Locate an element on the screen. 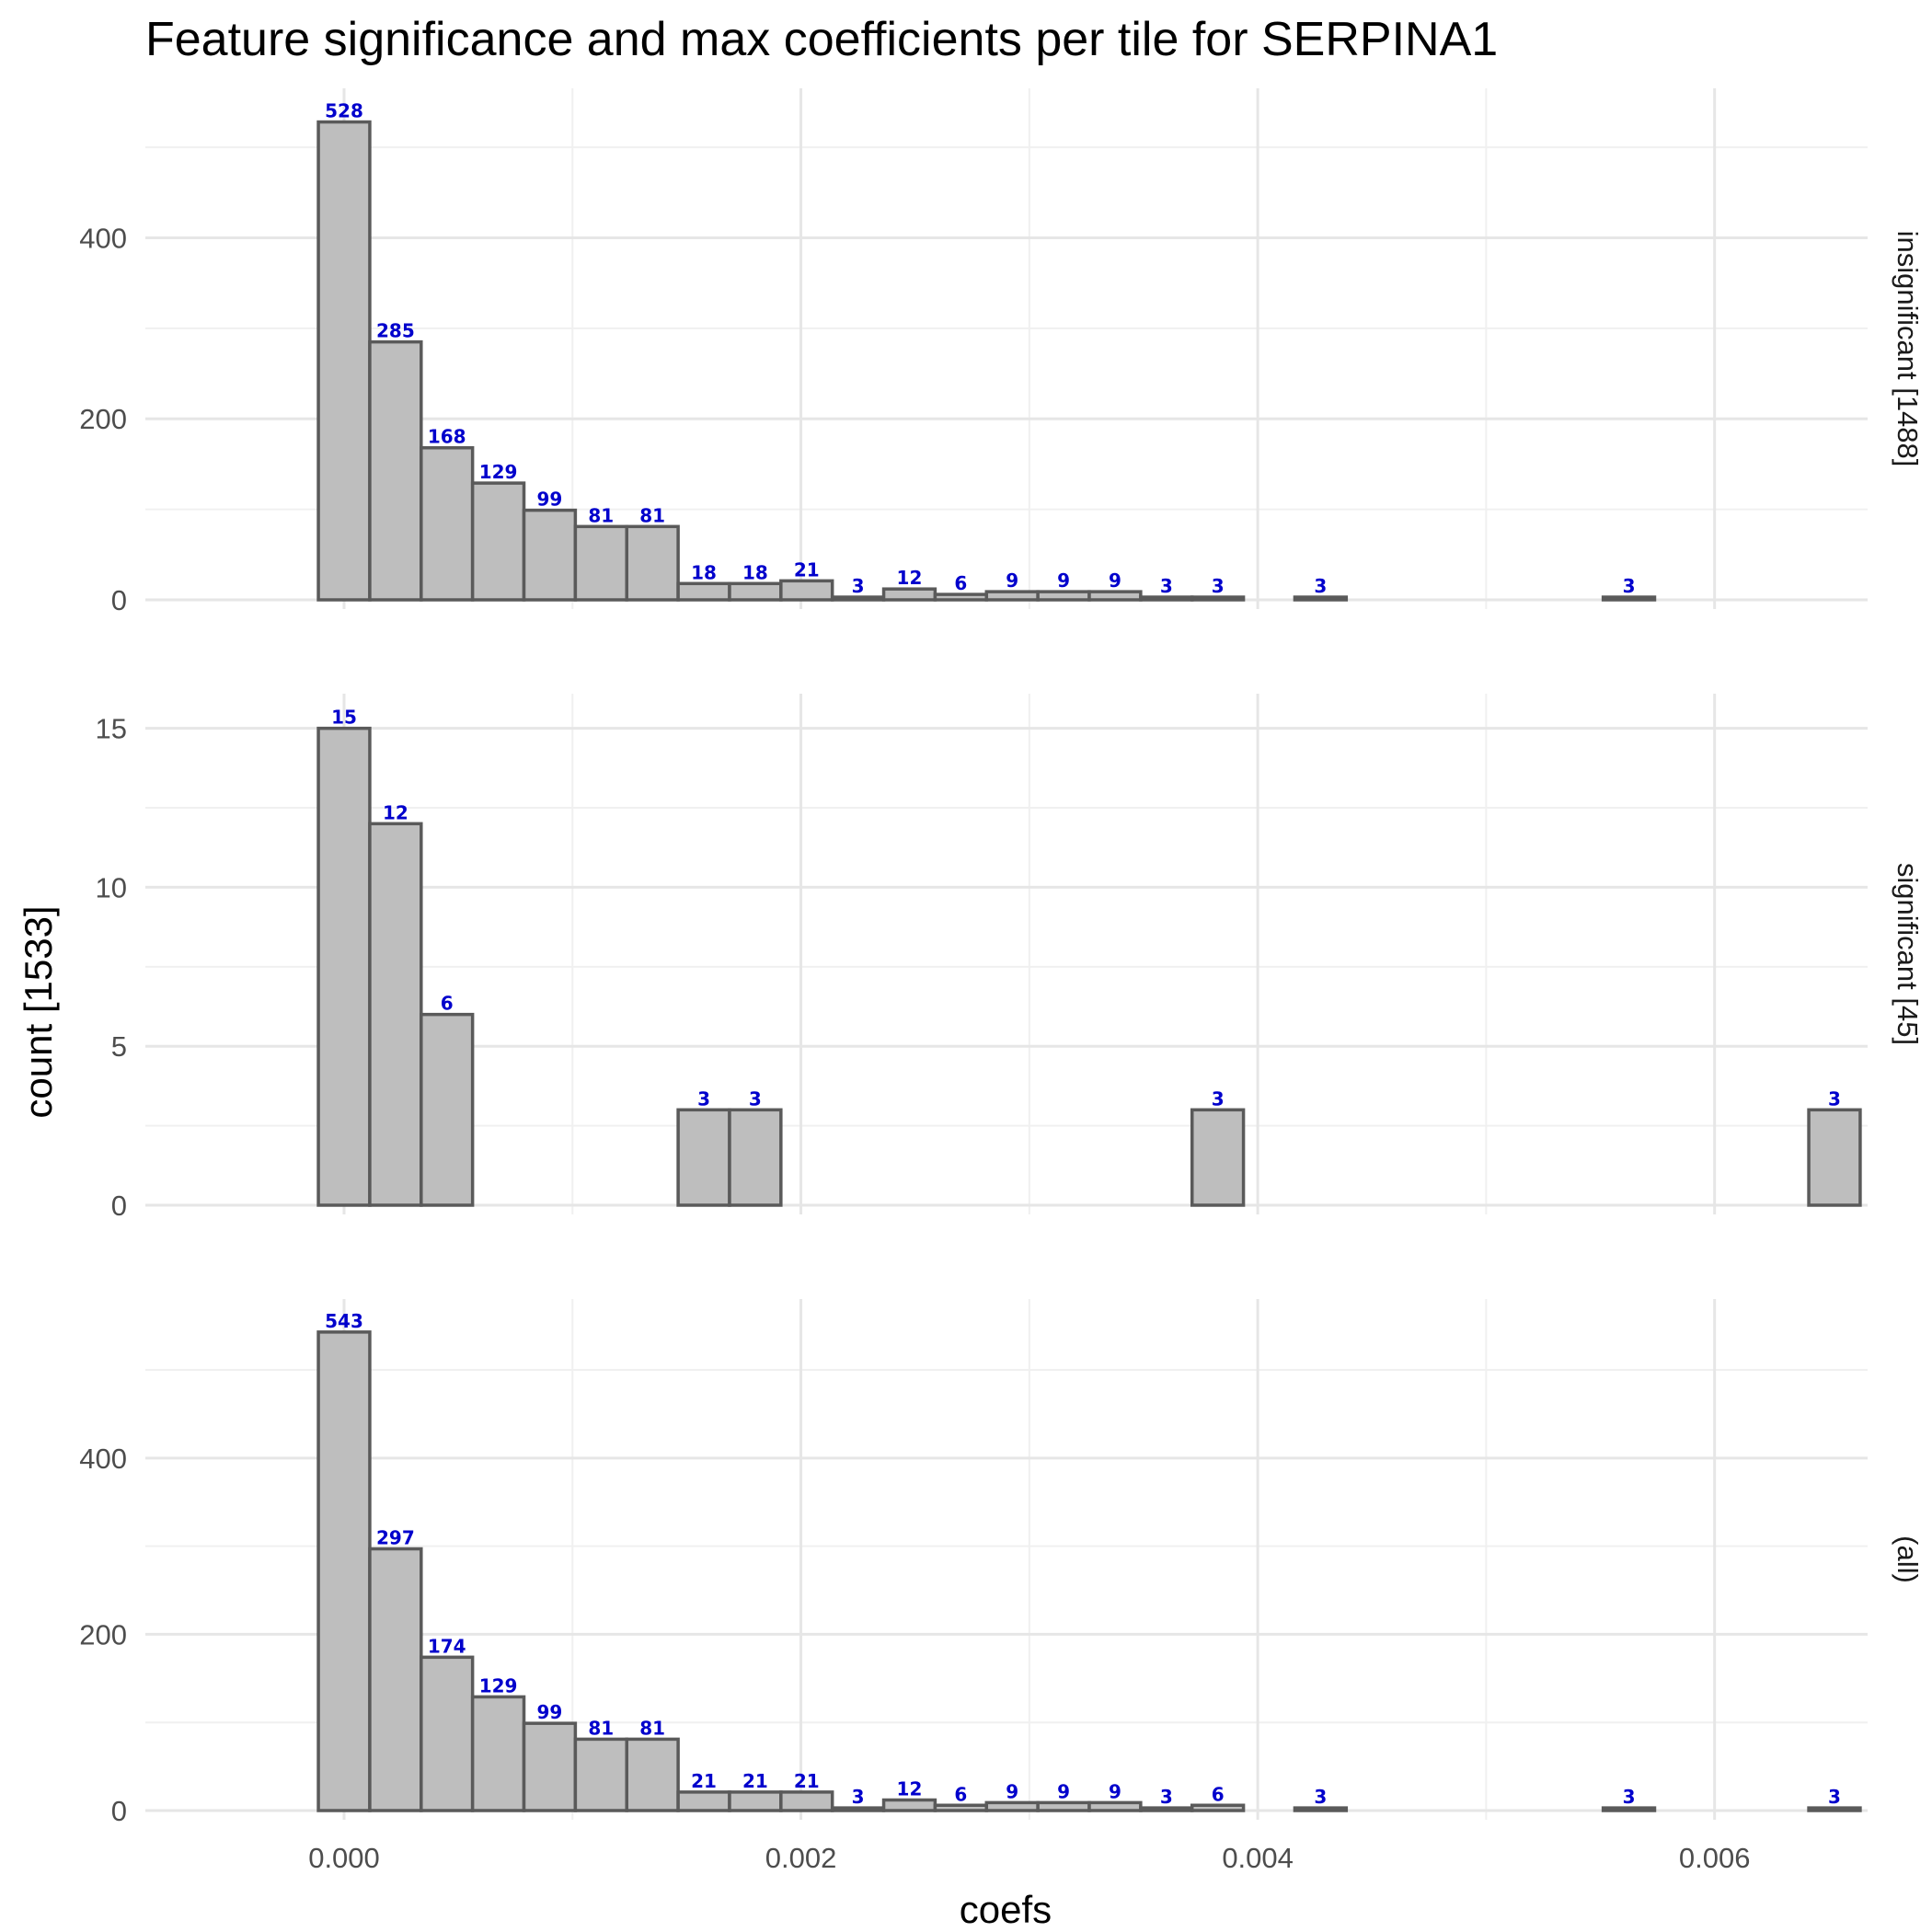  y-axis-title: count [1533] is located at coordinates (38, 1011).